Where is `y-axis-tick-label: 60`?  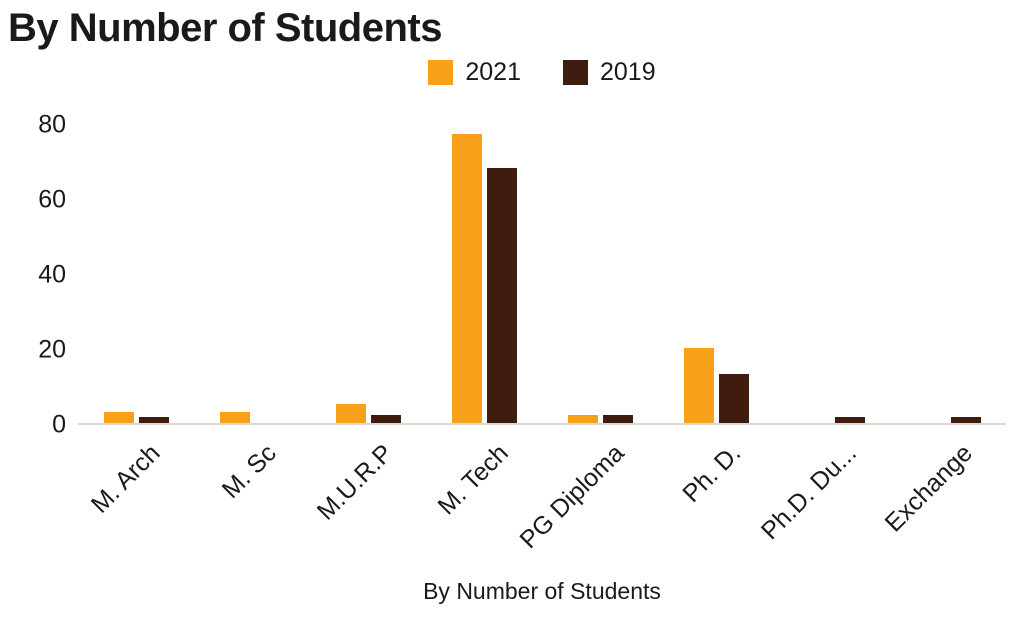 y-axis-tick-label: 60 is located at coordinates (52, 199).